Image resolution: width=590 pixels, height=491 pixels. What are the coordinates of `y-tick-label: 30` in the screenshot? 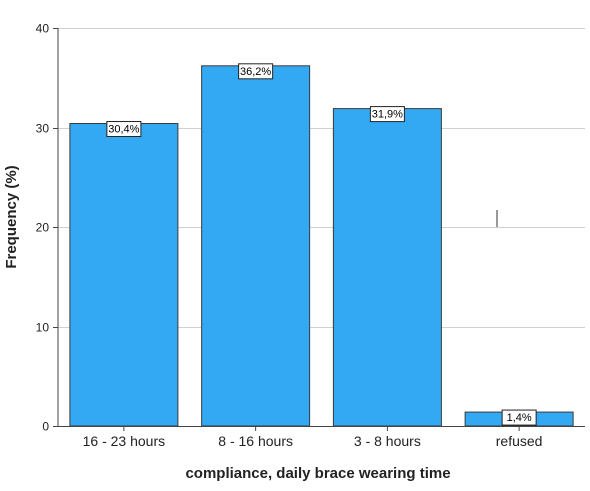 It's located at (43, 129).